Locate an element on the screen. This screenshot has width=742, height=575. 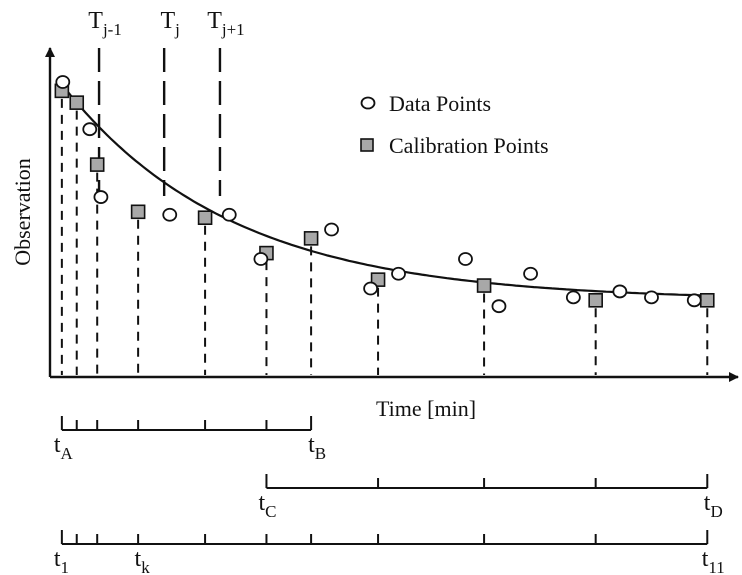
time-scale-left-label: tC is located at coordinates (267, 505).